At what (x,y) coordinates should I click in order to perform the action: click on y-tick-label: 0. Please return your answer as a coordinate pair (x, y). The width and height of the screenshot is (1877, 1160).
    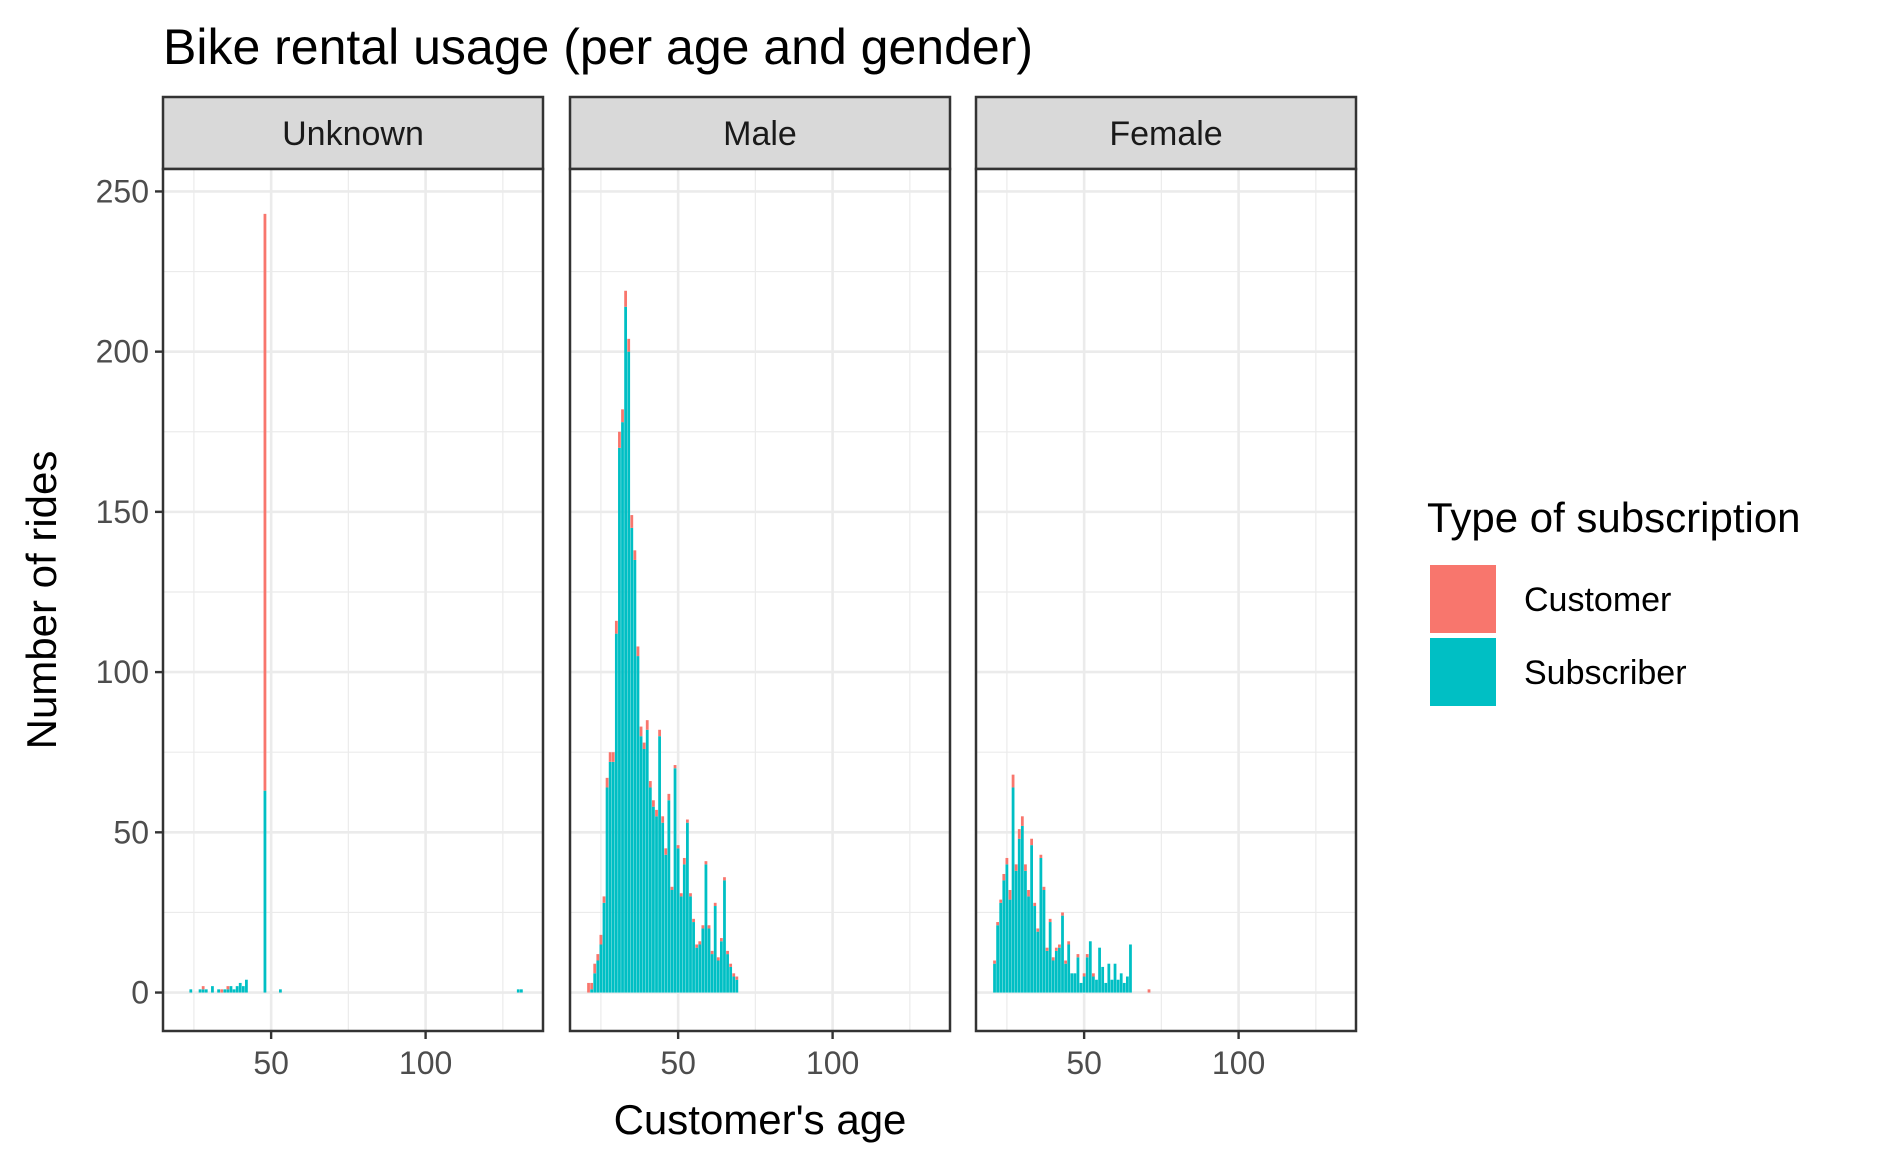
    Looking at the image, I should click on (140, 993).